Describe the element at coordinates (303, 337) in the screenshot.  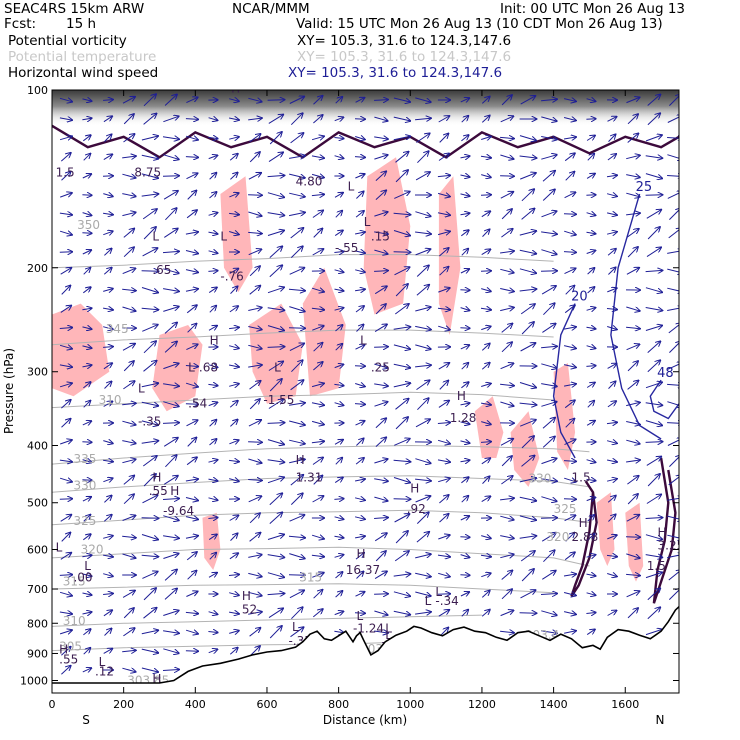
I see `theta-contour` at that location.